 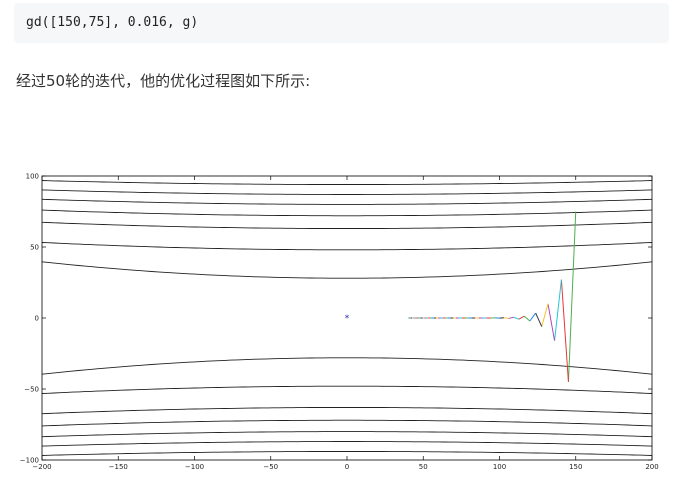 I want to click on paragraph-text: 经过50轮的迭代，他的优化过程图如下所示:, so click(x=163, y=80).